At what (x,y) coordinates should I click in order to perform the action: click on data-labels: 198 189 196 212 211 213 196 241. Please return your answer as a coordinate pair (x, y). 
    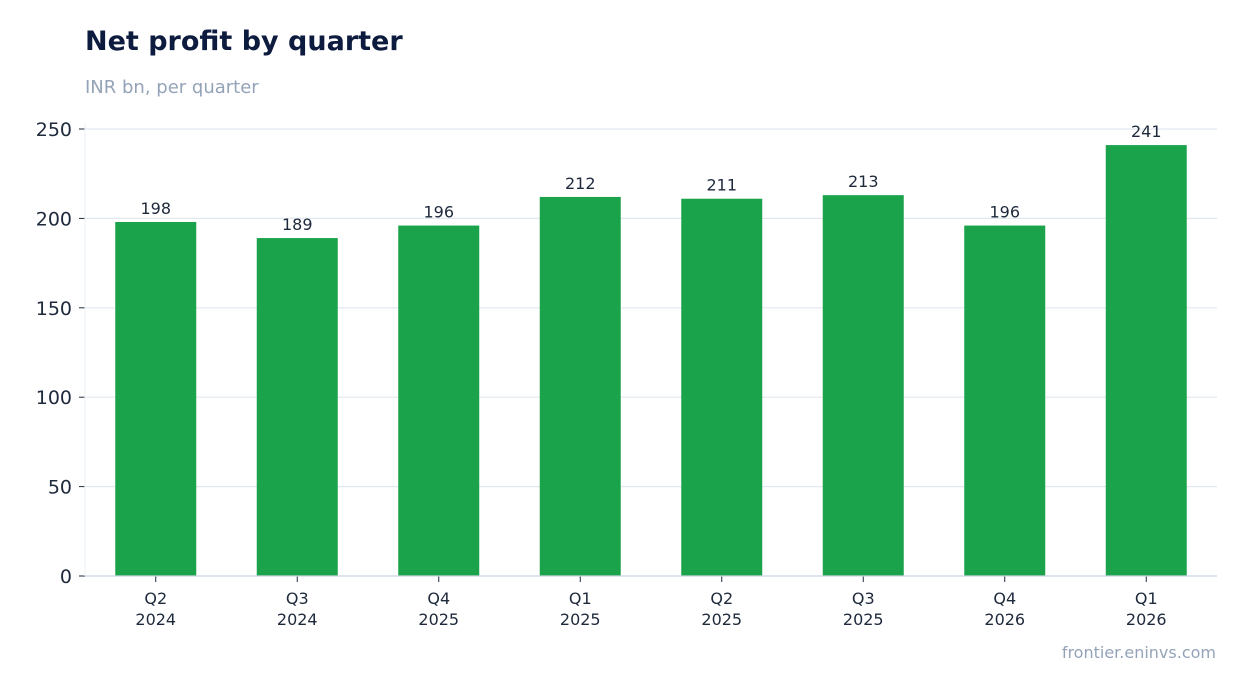
    Looking at the image, I should click on (650, 178).